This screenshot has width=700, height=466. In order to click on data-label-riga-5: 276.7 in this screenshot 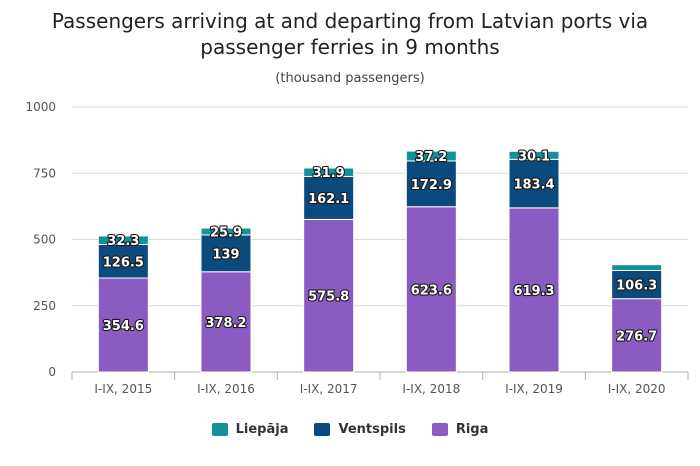, I will do `click(636, 336)`.